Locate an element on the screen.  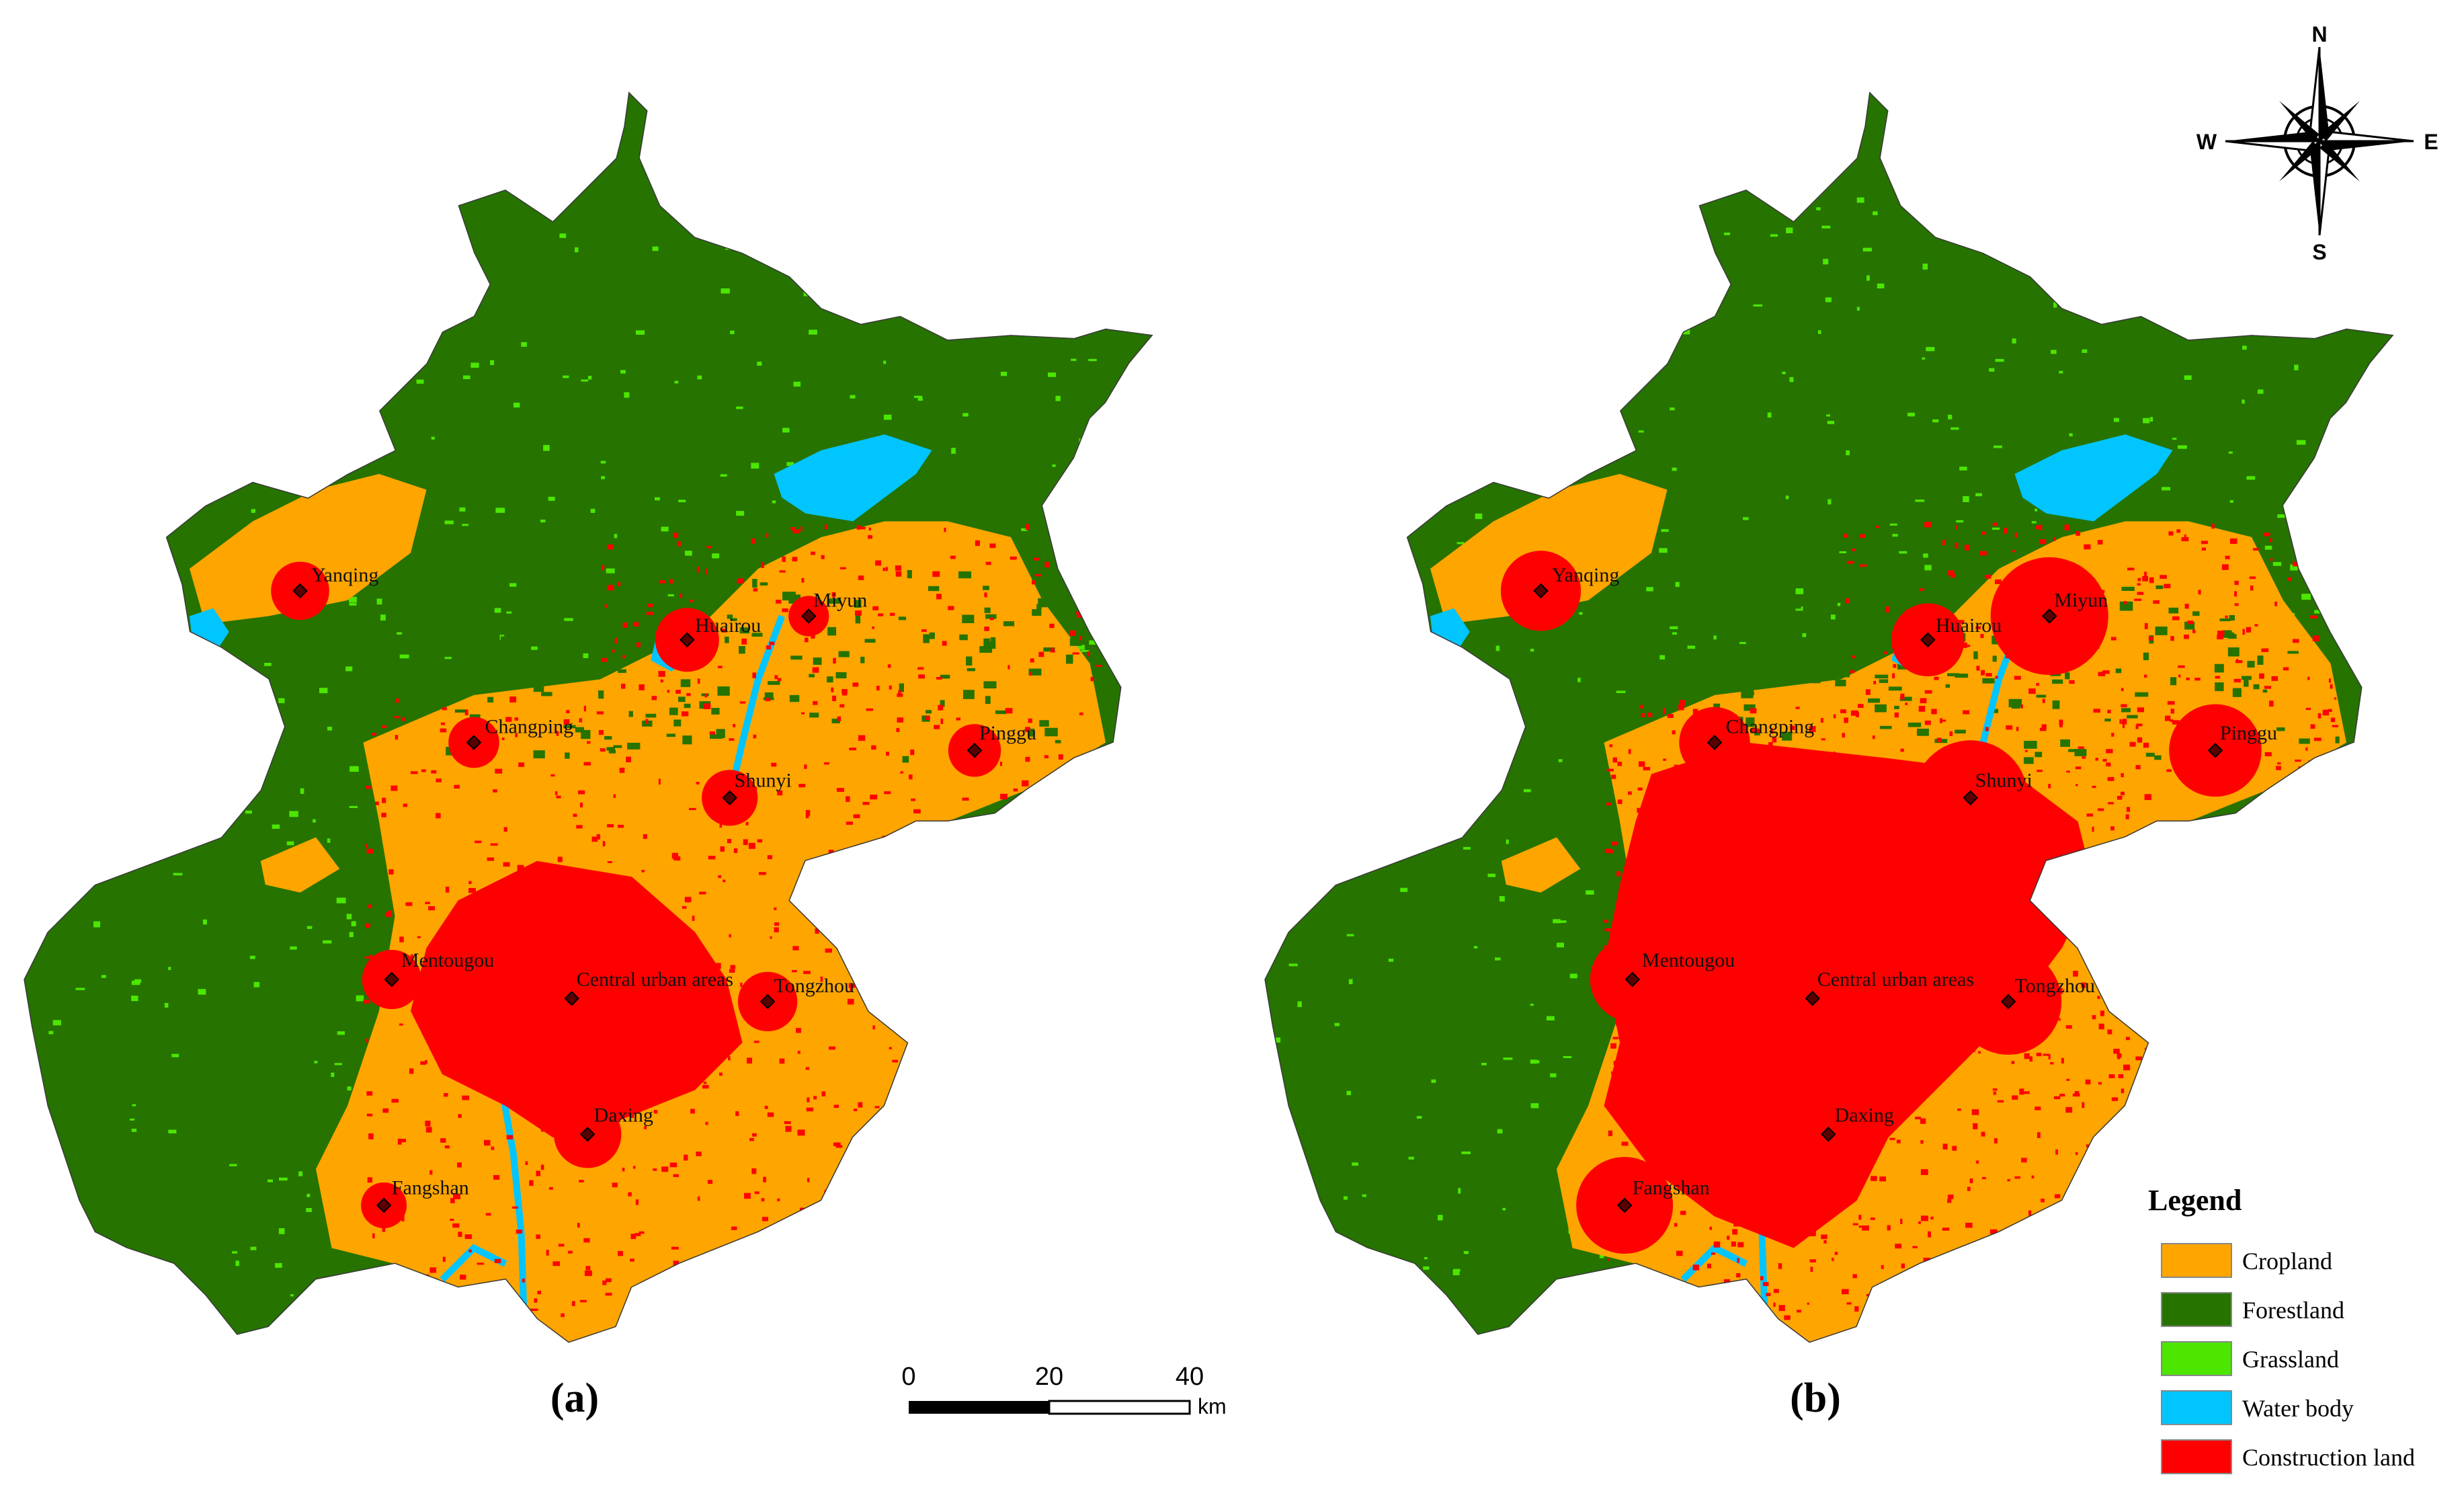
legend-item-forestland: Forestland is located at coordinates (2252, 1309).